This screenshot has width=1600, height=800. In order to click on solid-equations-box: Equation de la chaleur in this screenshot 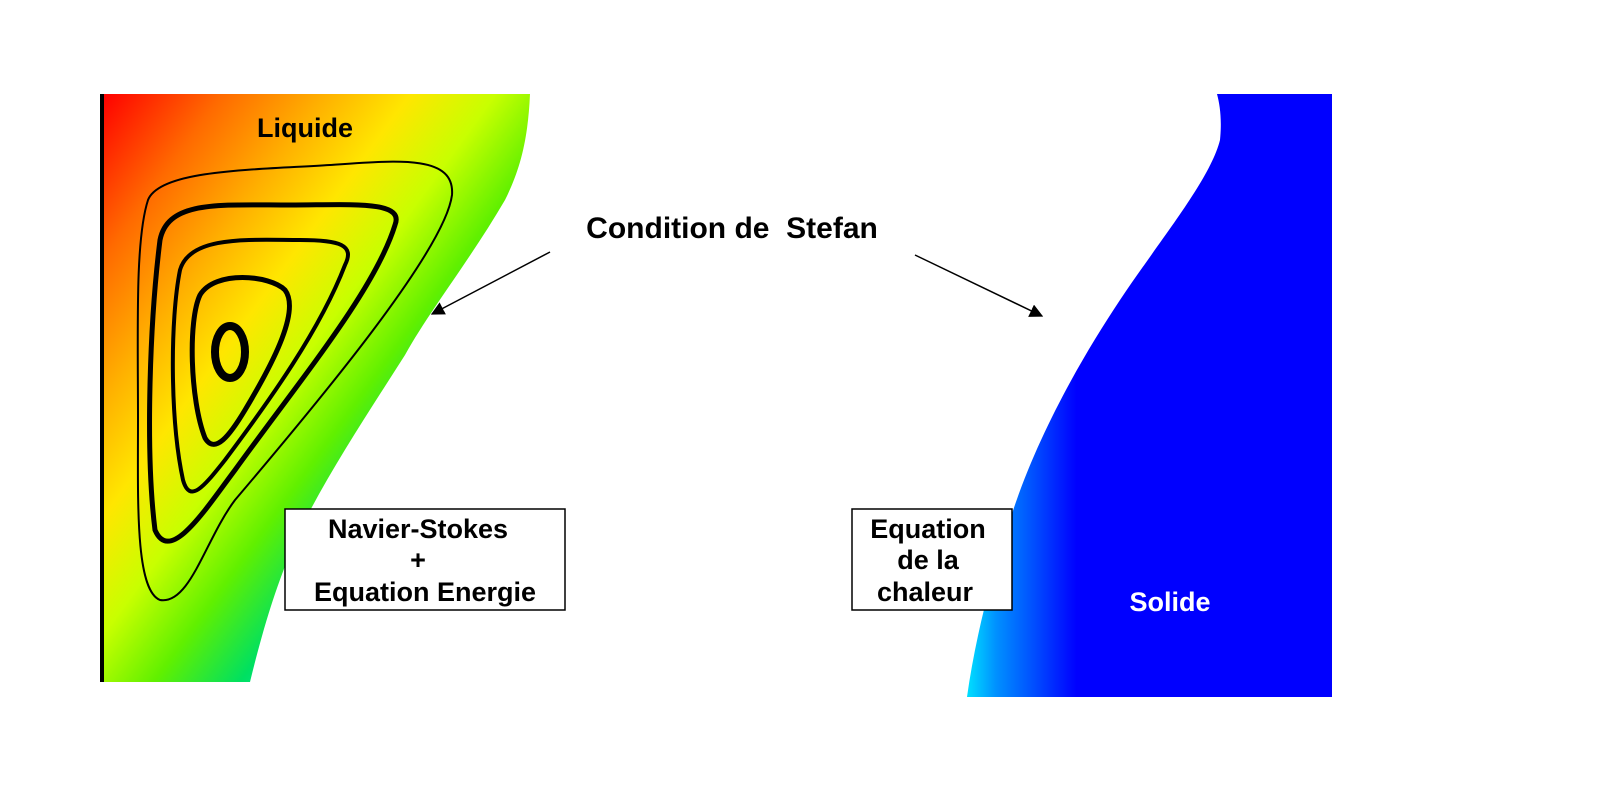, I will do `click(932, 559)`.